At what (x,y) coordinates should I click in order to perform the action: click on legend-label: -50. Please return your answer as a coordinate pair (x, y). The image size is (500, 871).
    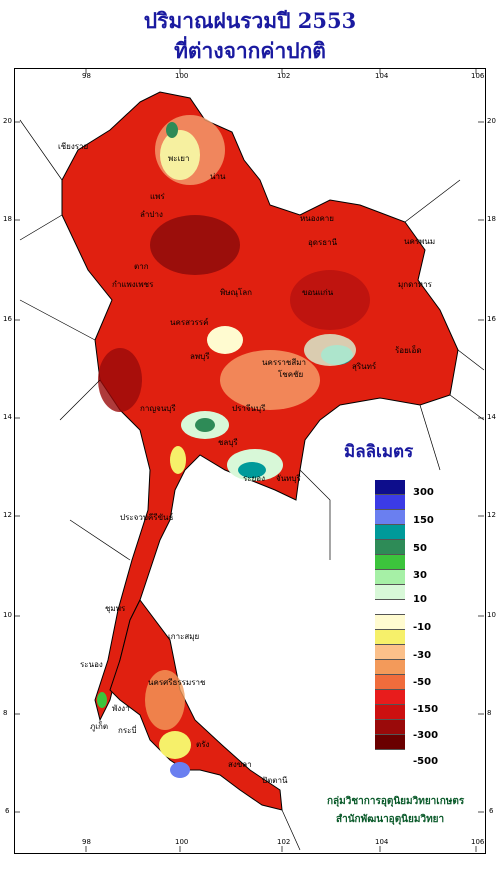
    Looking at the image, I should click on (422, 682).